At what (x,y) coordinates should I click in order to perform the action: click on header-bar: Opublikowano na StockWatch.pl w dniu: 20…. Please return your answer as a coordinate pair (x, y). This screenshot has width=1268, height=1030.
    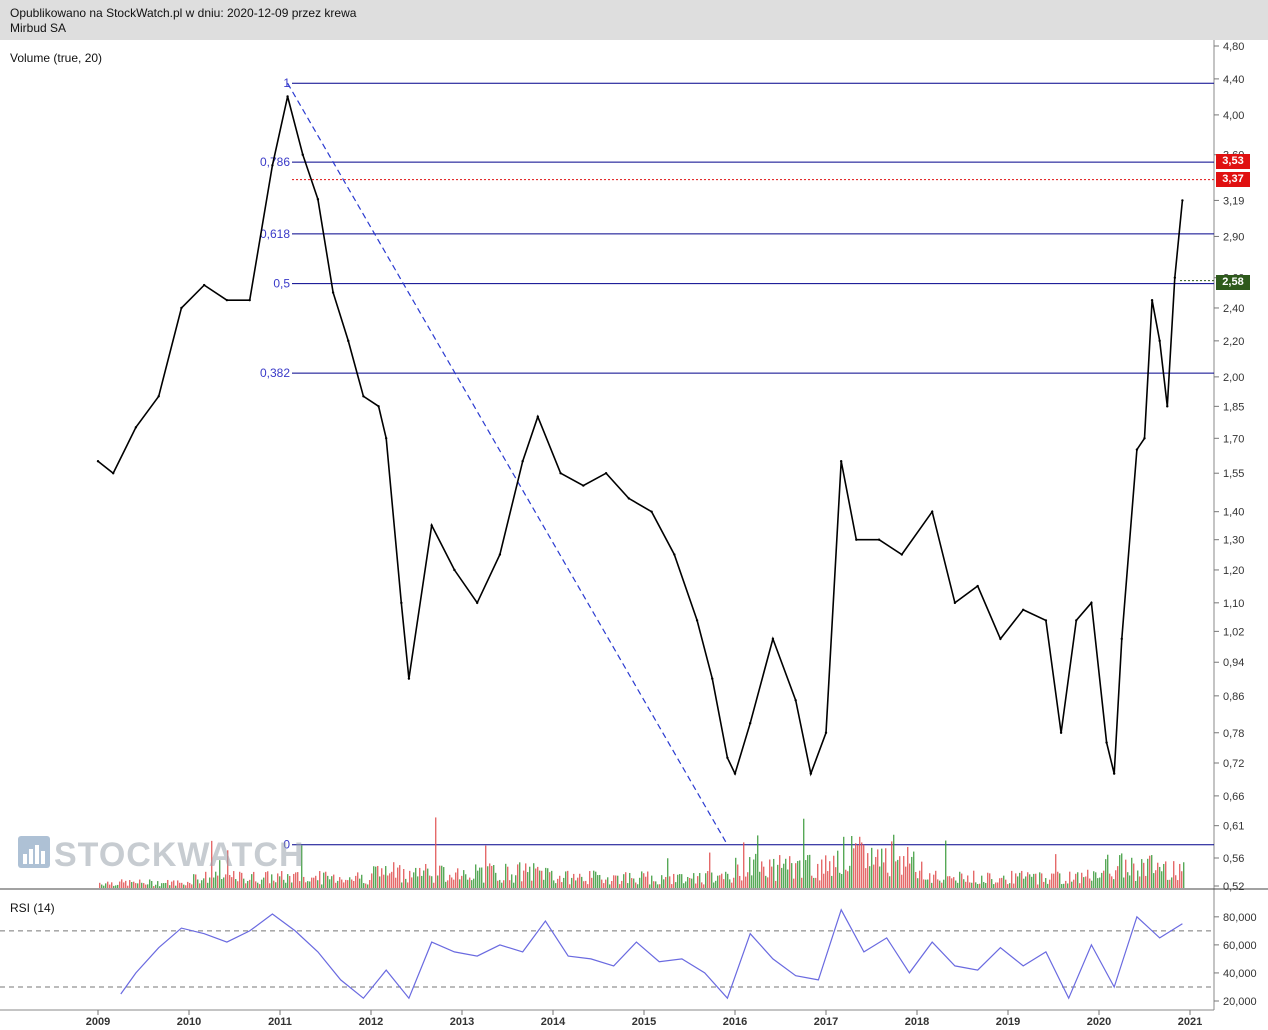
    Looking at the image, I should click on (634, 20).